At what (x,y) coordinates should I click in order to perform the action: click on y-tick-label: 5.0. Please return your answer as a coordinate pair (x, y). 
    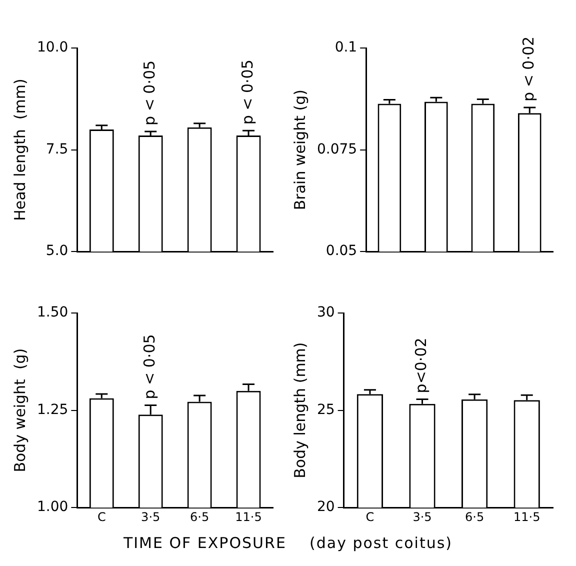
    Looking at the image, I should click on (57, 251).